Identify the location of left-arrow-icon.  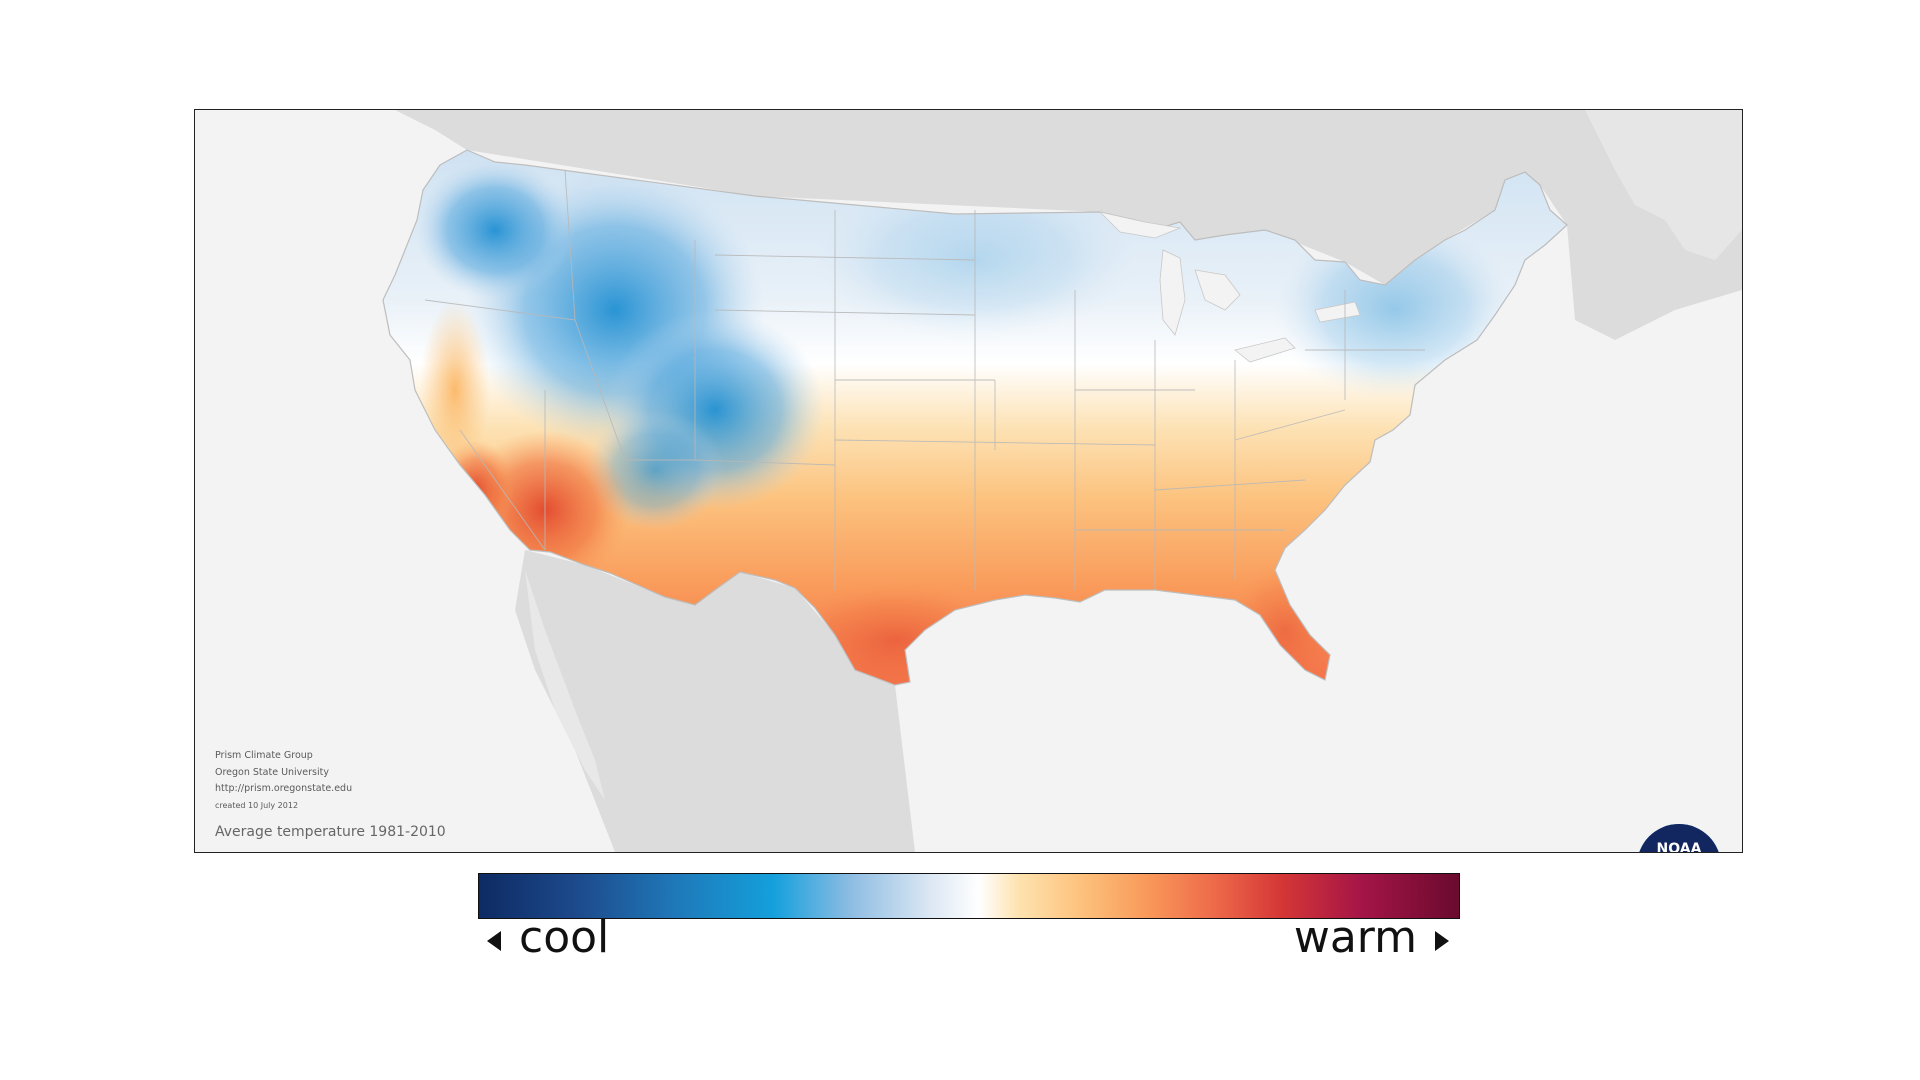
(494, 940).